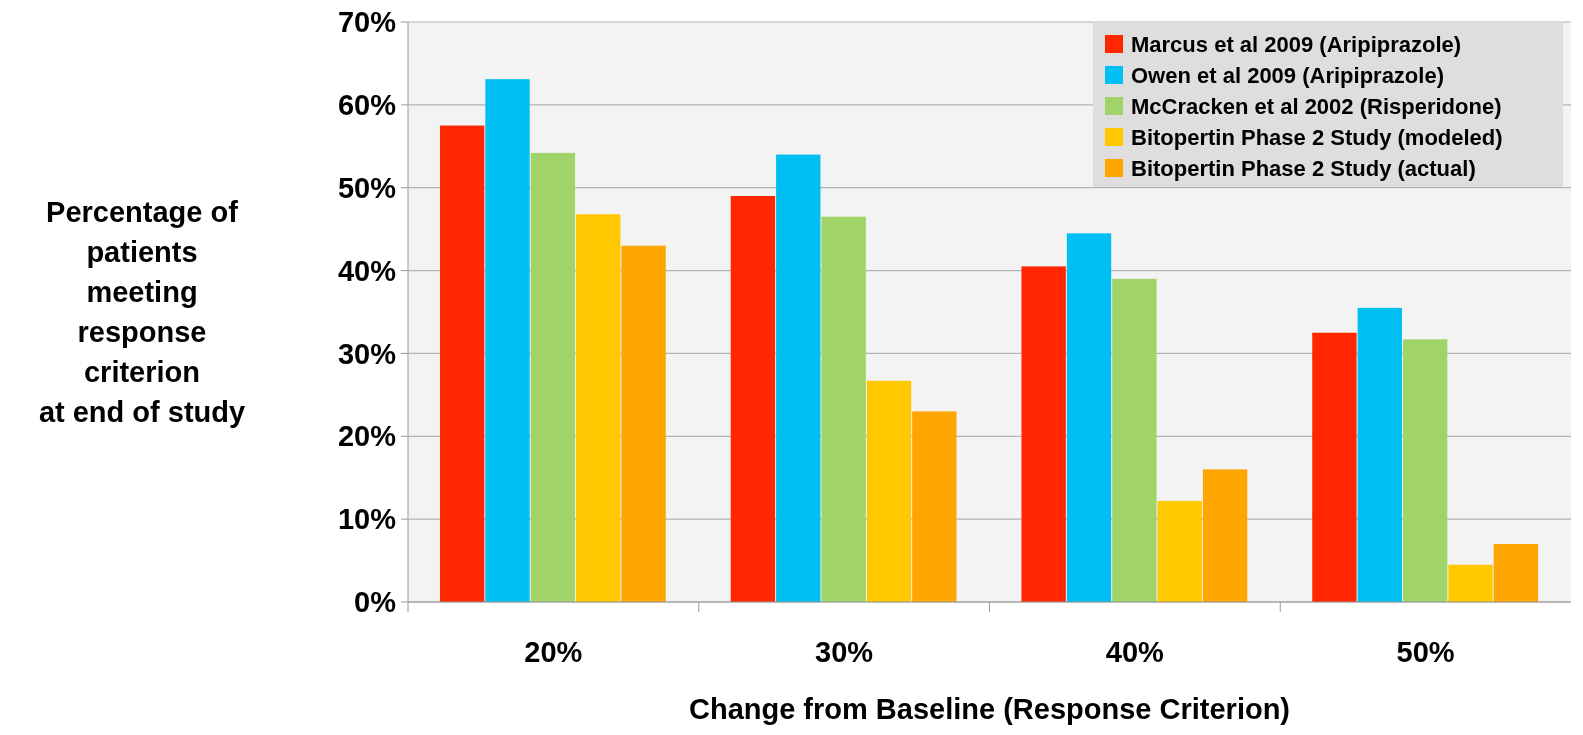  Describe the element at coordinates (1425, 652) in the screenshot. I see `x-tick-label: 50%` at that location.